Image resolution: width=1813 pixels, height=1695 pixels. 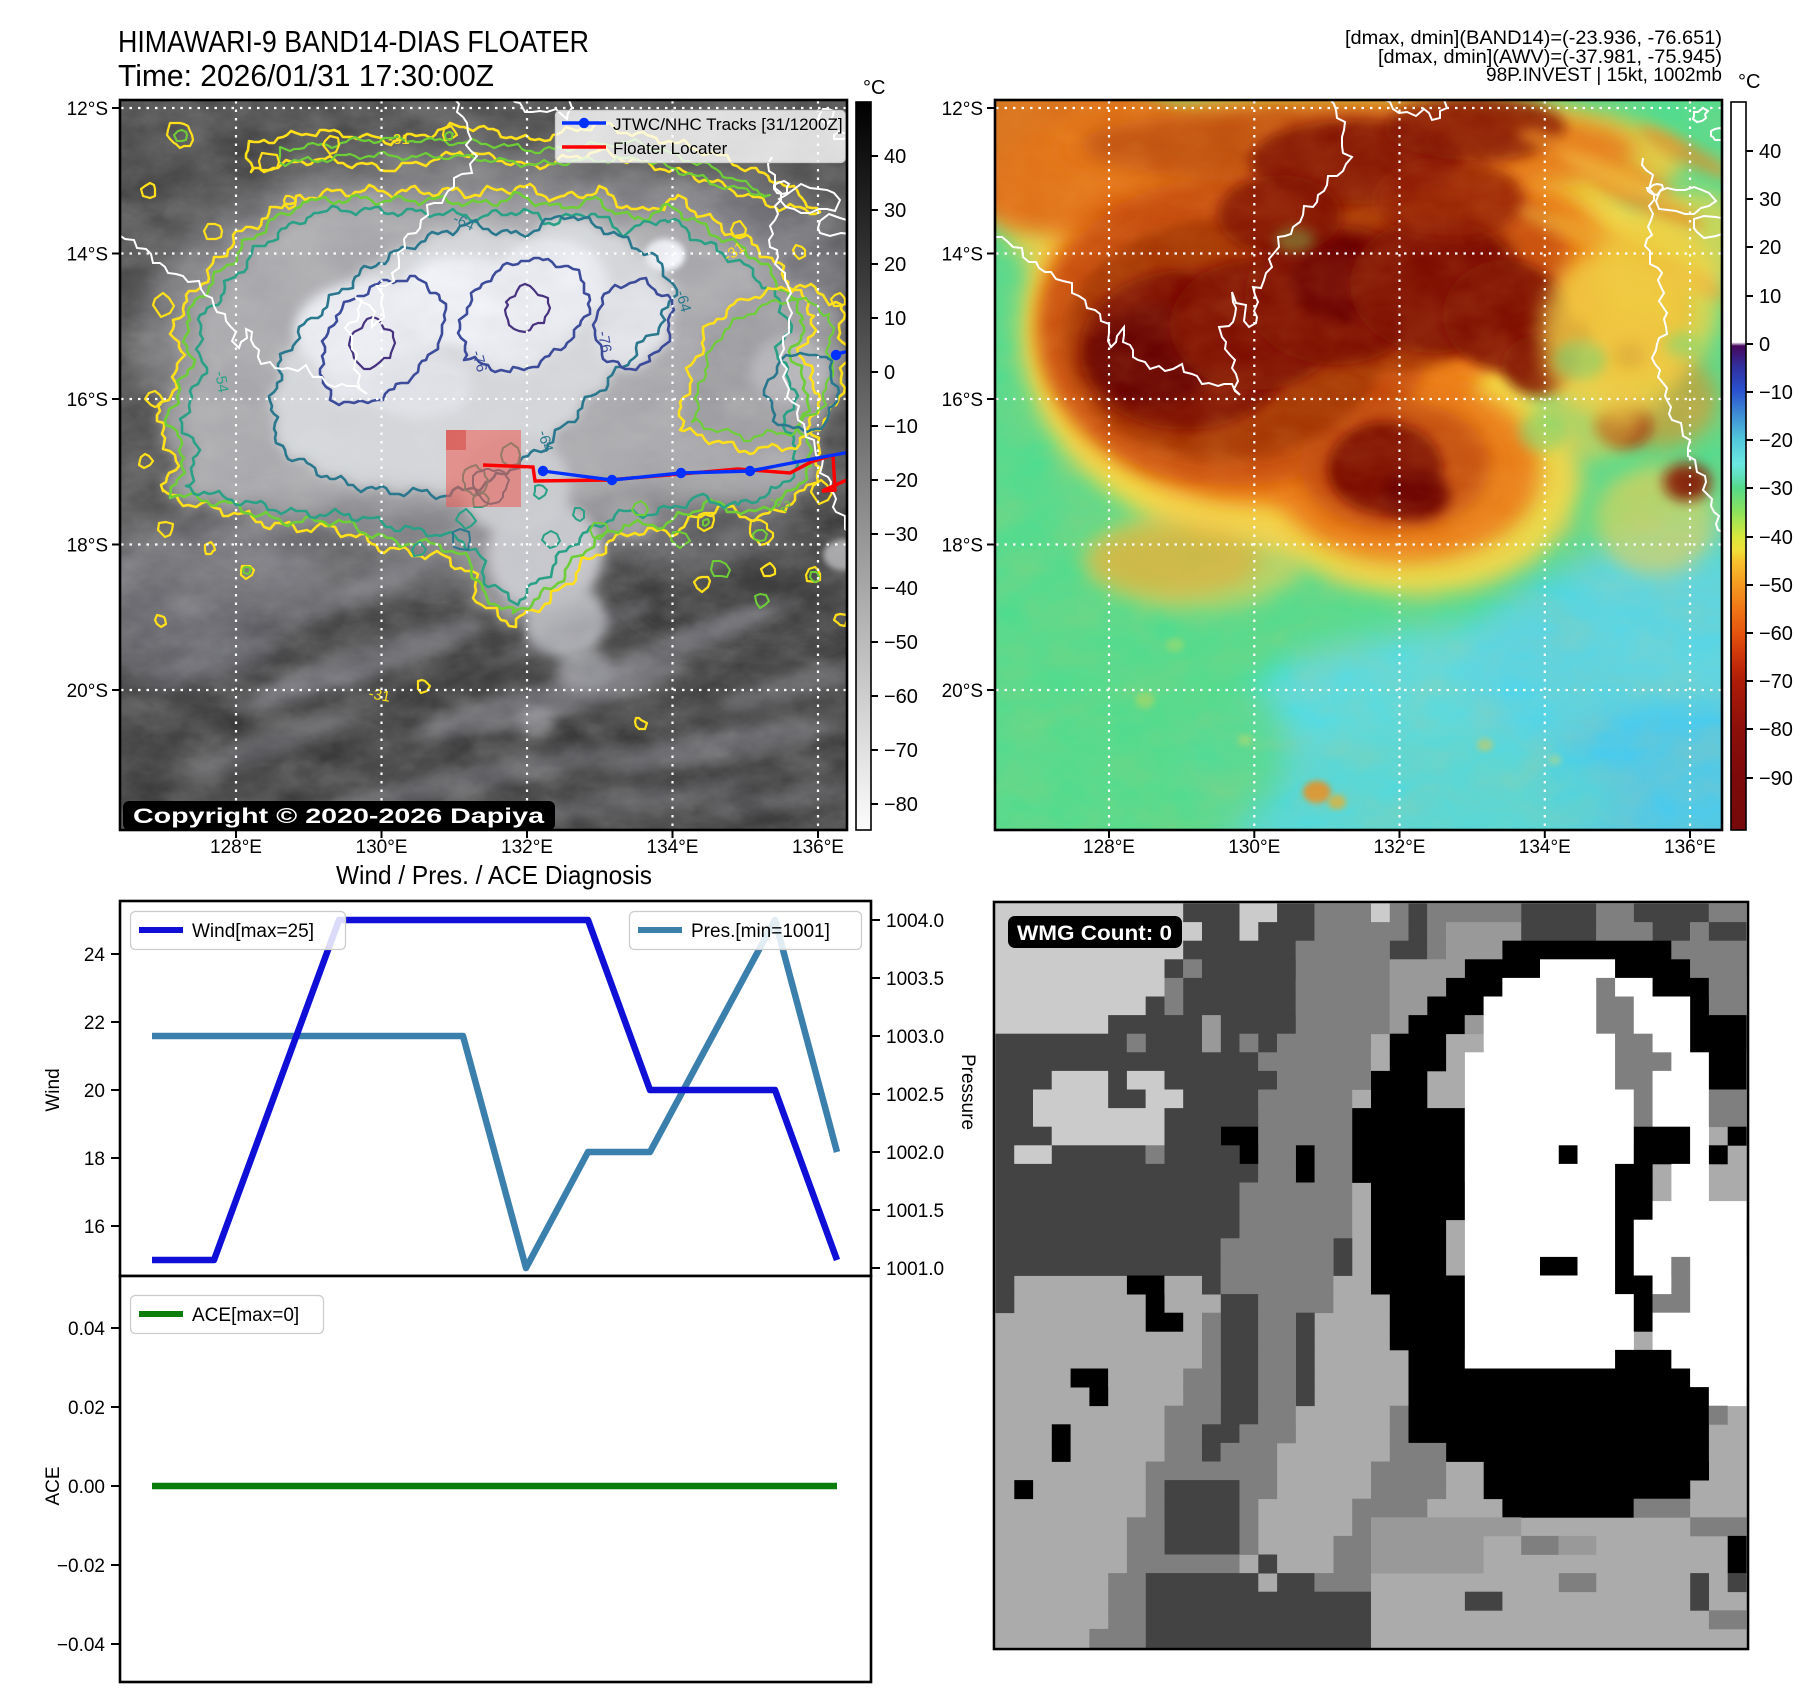 I want to click on svg-text: 1002.5, so click(x=915, y=1095).